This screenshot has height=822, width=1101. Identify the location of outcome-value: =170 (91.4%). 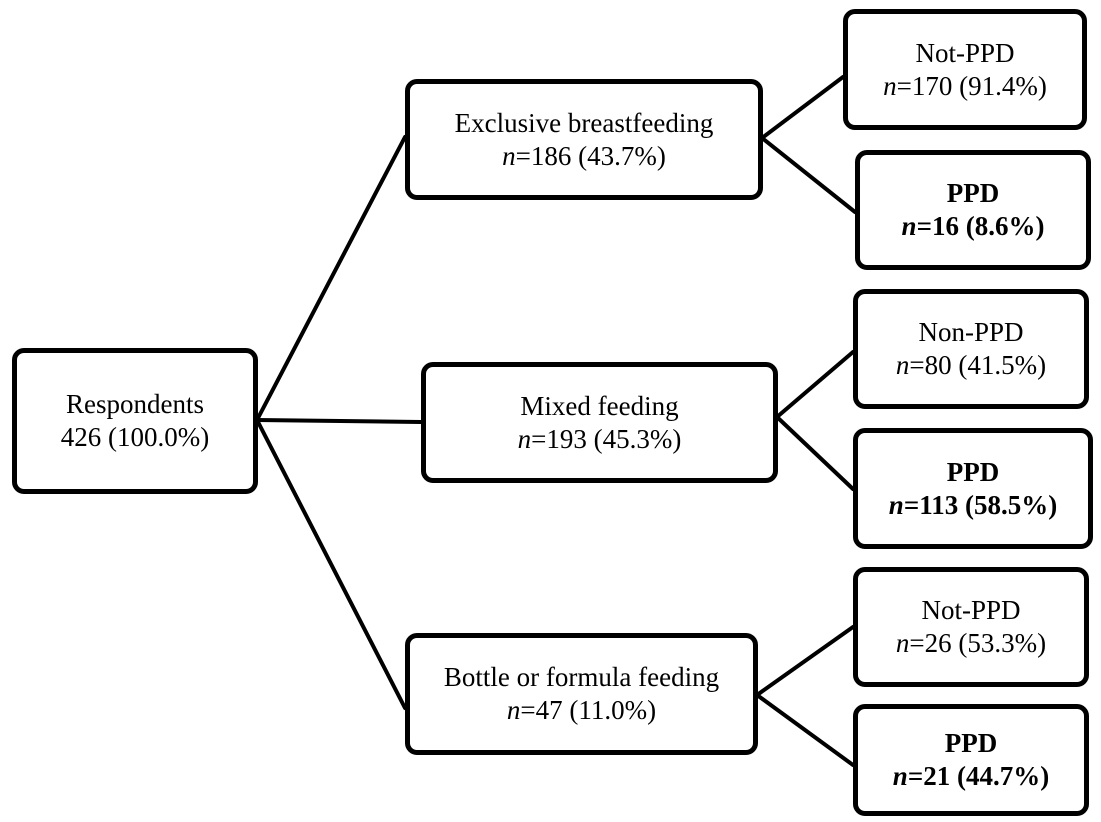
(971, 85).